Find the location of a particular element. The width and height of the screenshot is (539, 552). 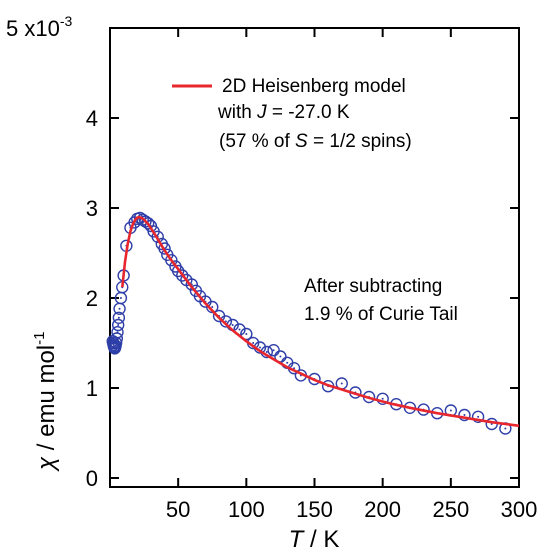

x-tick-label: 150 is located at coordinates (314, 509).